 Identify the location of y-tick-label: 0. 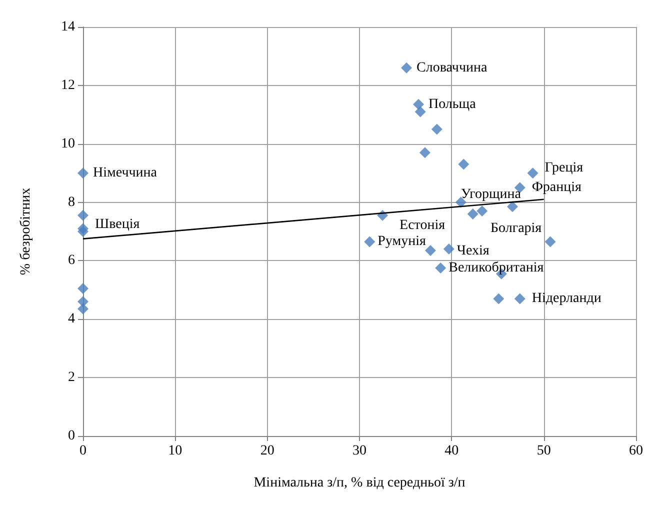
(71, 436).